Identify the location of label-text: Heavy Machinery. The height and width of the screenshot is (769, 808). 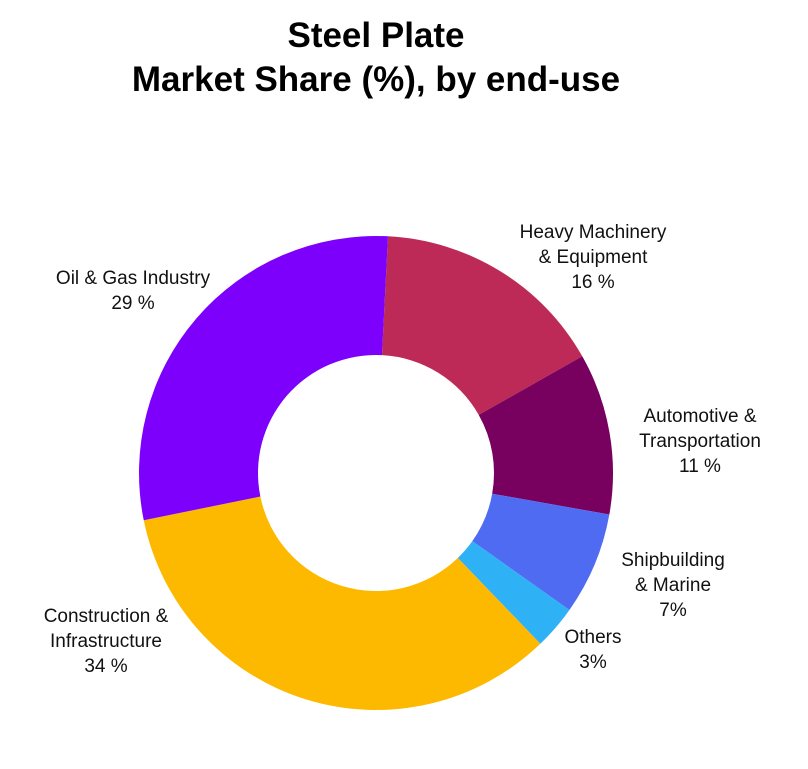
(593, 232).